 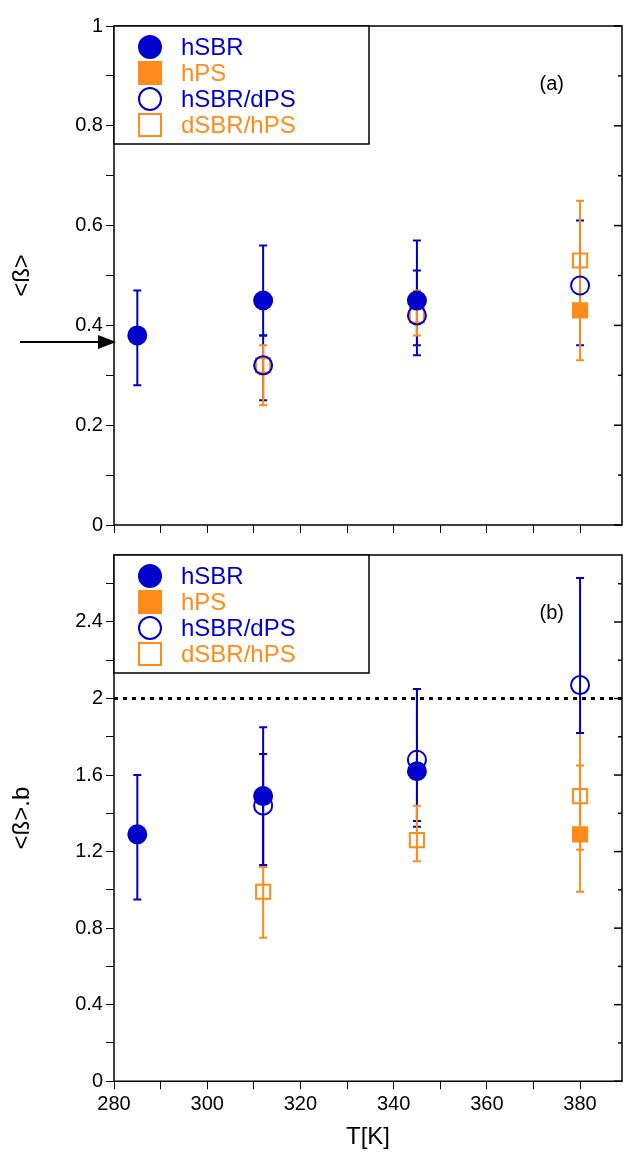 I want to click on y-axis-title: <ß>.b, so click(x=21, y=818).